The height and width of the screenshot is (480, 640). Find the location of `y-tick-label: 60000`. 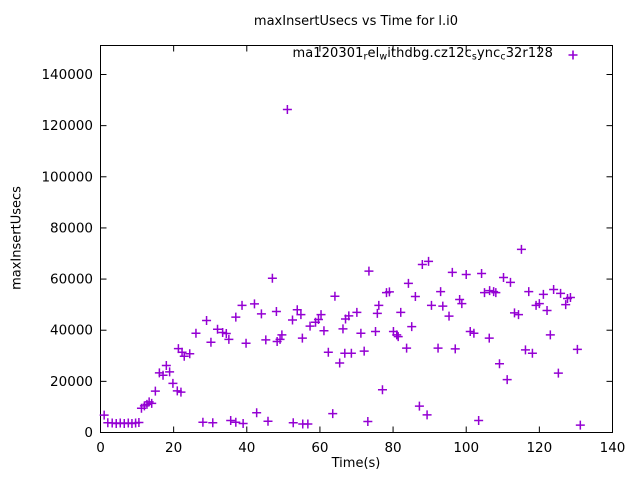

y-tick-label: 60000 is located at coordinates (71, 280).